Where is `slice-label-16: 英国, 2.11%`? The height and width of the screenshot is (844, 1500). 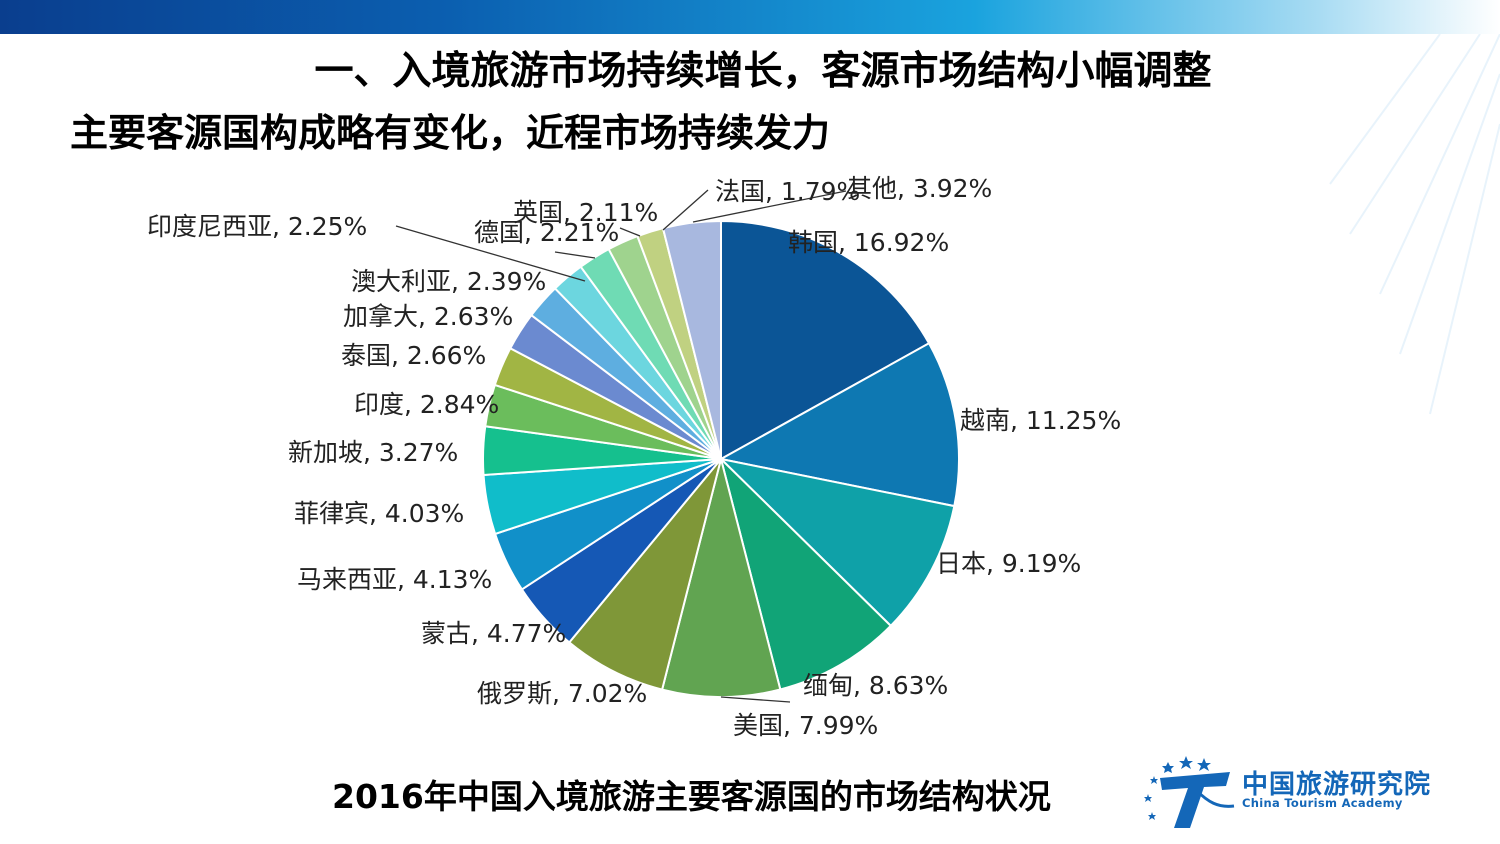 slice-label-16: 英国, 2.11% is located at coordinates (585, 212).